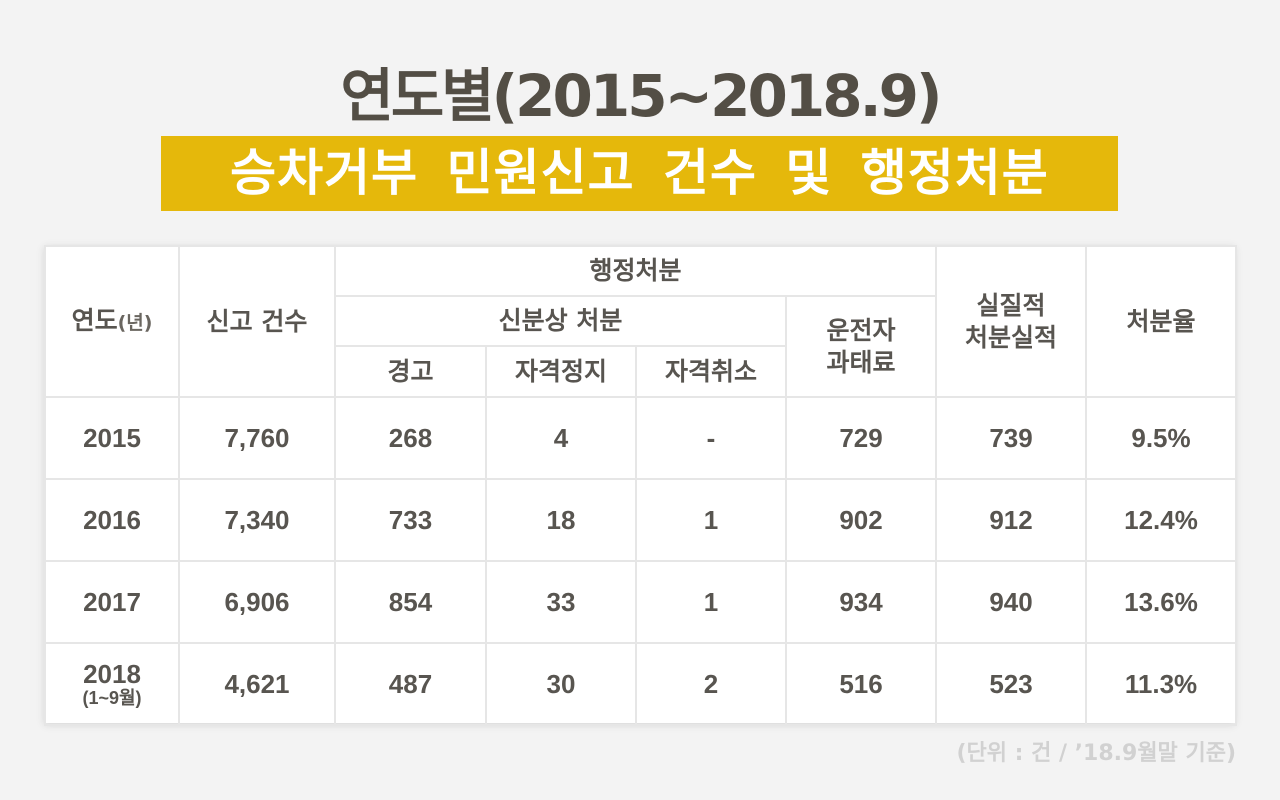 The width and height of the screenshot is (1280, 800). Describe the element at coordinates (861, 520) in the screenshot. I see `cell-fine: 902` at that location.